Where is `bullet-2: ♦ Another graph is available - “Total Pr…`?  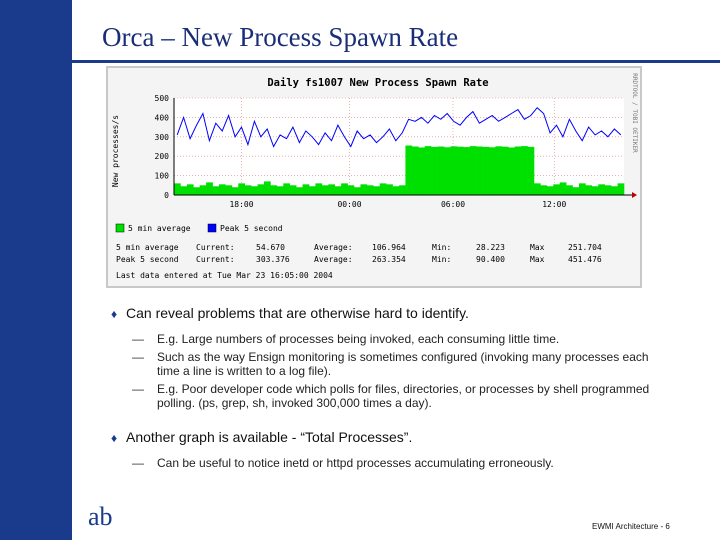 bullet-2: ♦ Another graph is available - “Total Pr… is located at coordinates (392, 437).